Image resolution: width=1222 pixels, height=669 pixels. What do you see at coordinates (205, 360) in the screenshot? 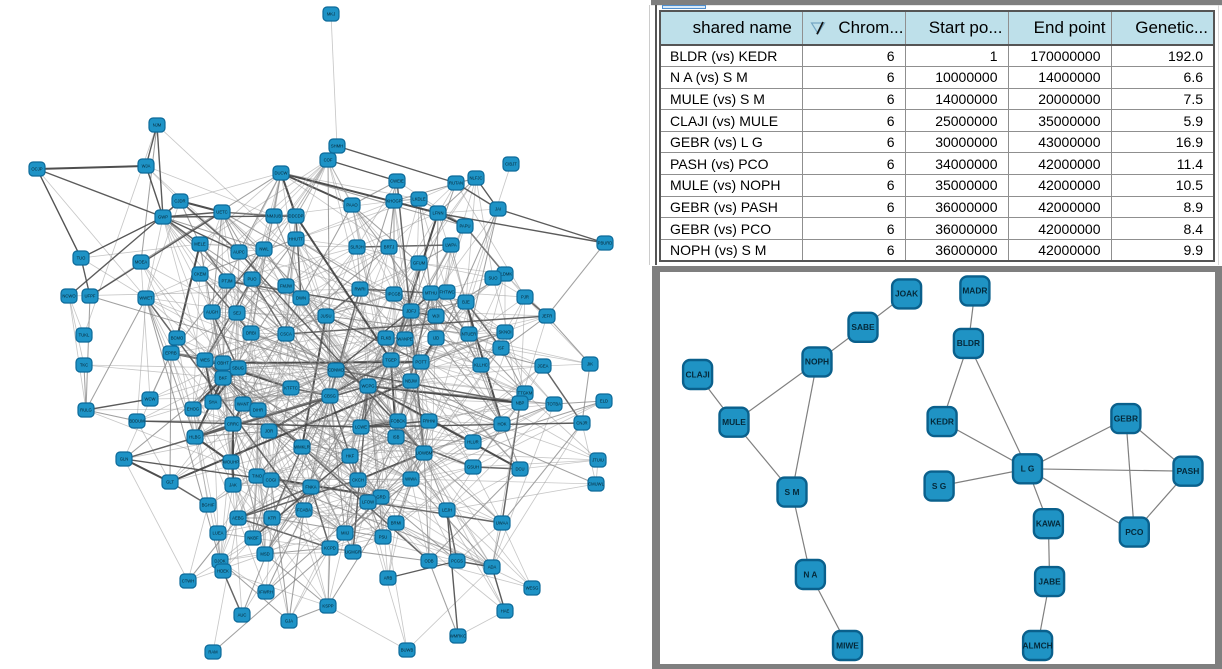
I see `svg-text: WES` at bounding box center [205, 360].